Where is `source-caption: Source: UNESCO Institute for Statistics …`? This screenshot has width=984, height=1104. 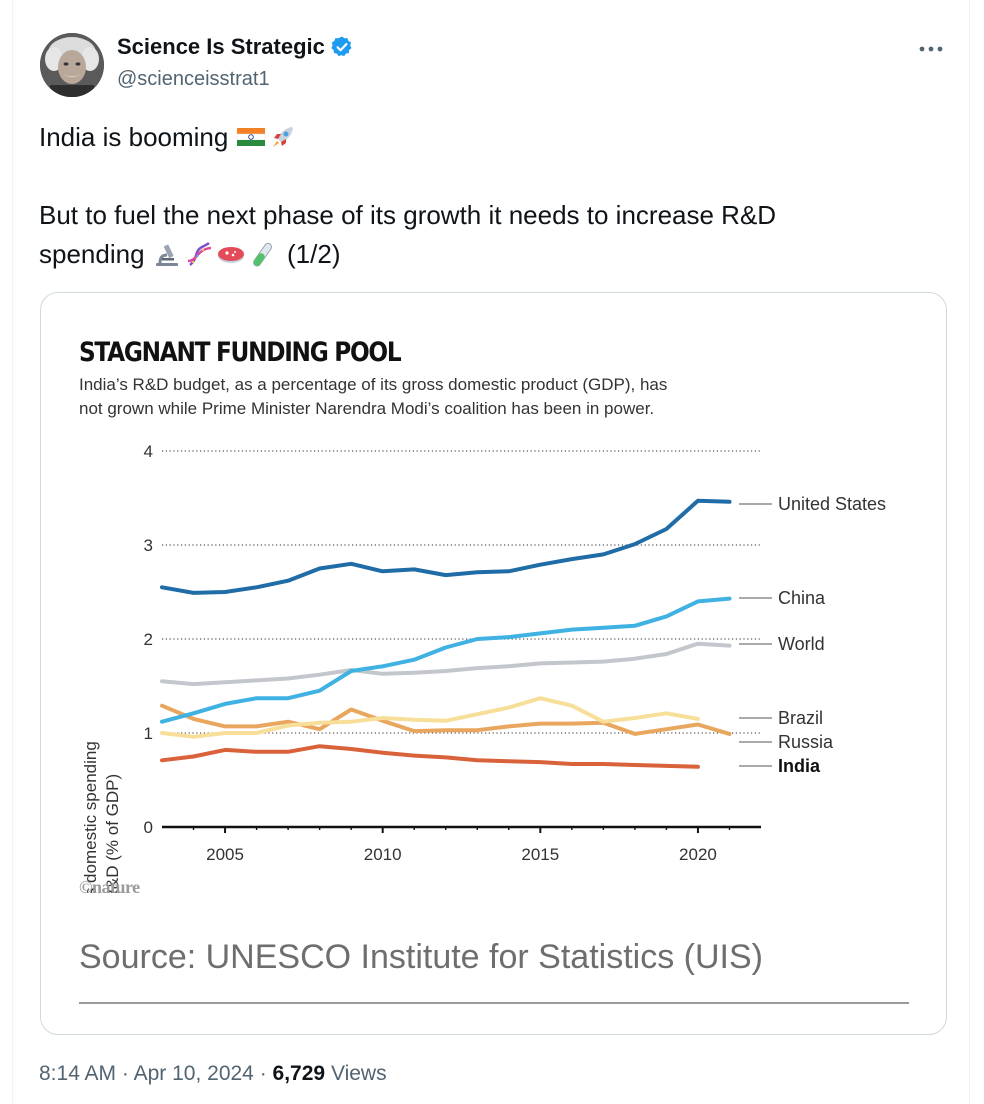
source-caption: Source: UNESCO Institute for Statistics … is located at coordinates (421, 957).